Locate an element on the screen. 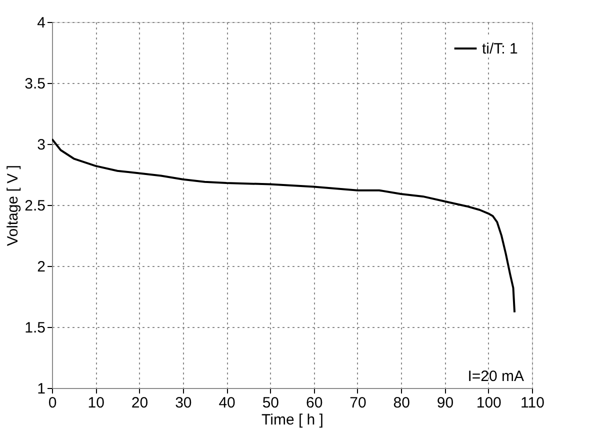 The width and height of the screenshot is (597, 436). y-tick-label: 2 is located at coordinates (41, 267).